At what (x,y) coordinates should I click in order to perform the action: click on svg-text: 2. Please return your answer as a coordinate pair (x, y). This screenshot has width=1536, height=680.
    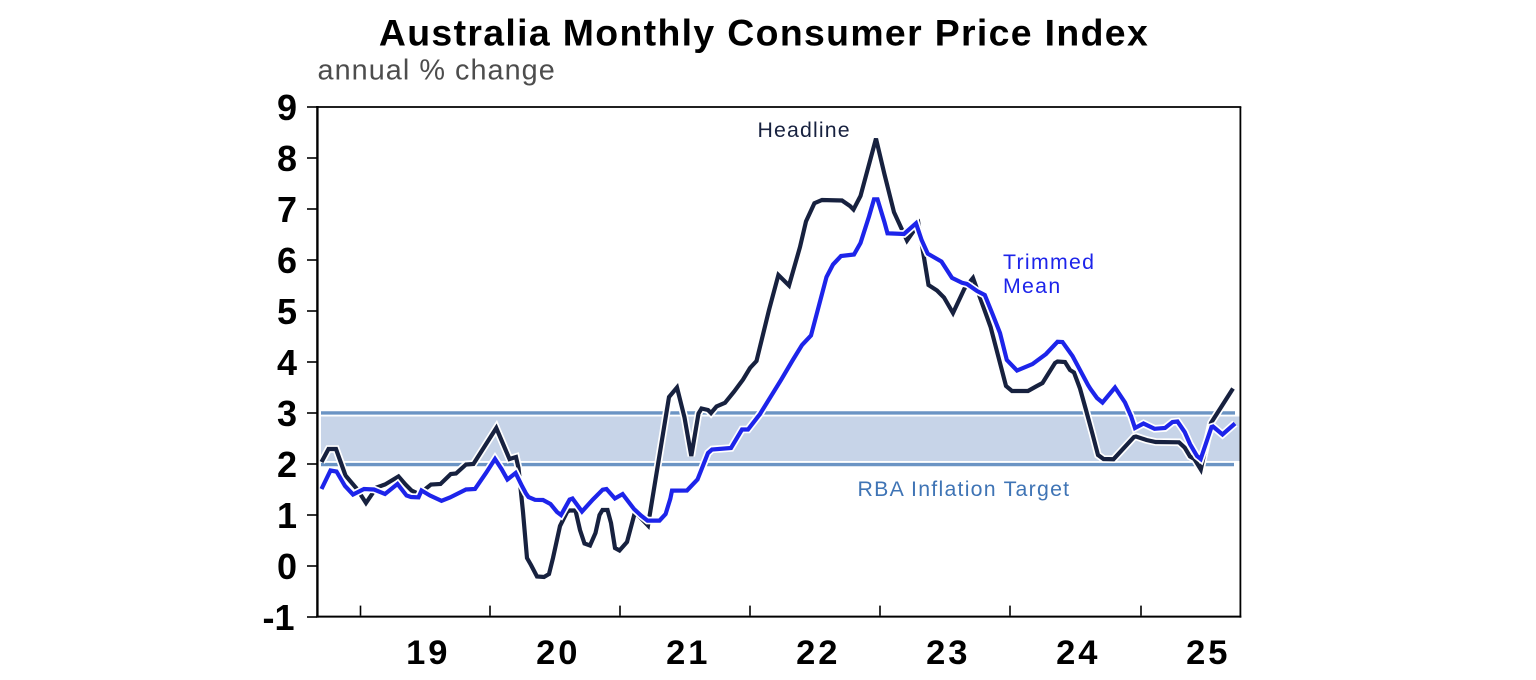
    Looking at the image, I should click on (287, 464).